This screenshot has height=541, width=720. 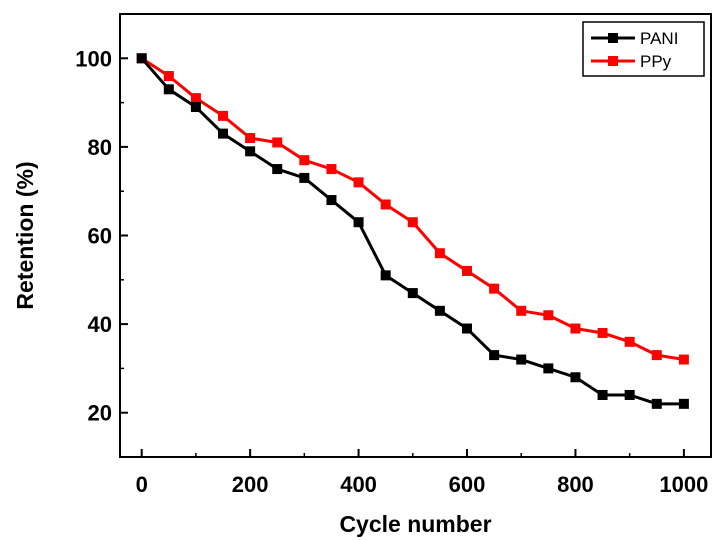 What do you see at coordinates (683, 484) in the screenshot?
I see `x-tick-label: 1000` at bounding box center [683, 484].